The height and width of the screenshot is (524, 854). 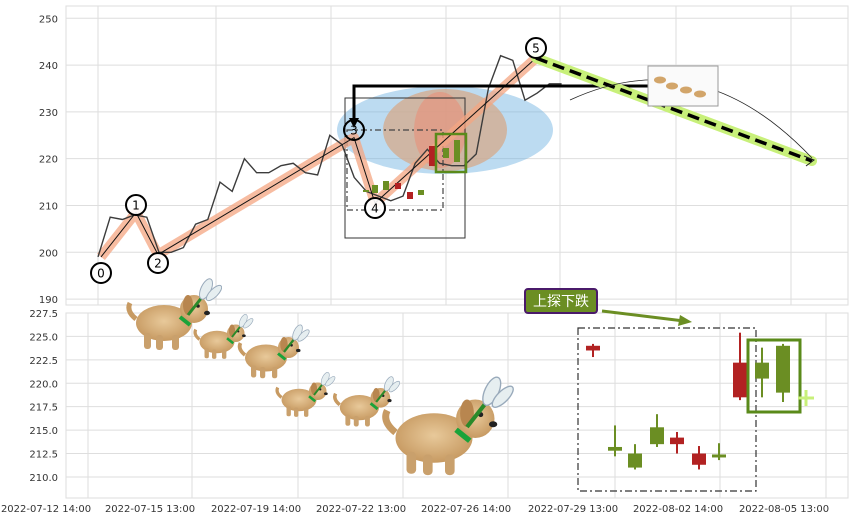 I want to click on top-y-tick-label: 190, so click(x=48, y=300).